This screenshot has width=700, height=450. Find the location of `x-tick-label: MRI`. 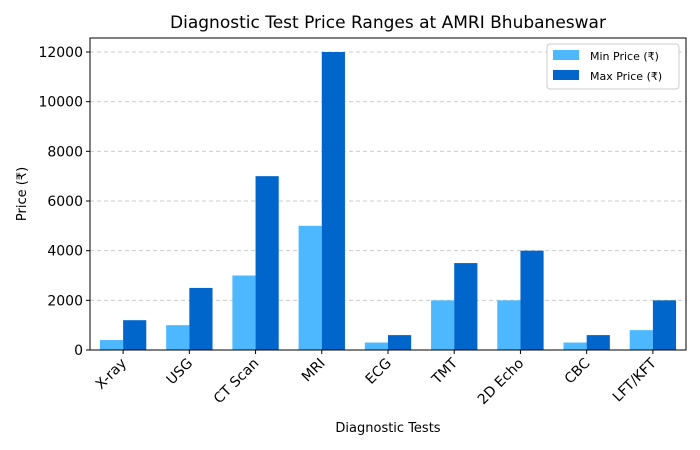

x-tick-label: MRI is located at coordinates (314, 371).